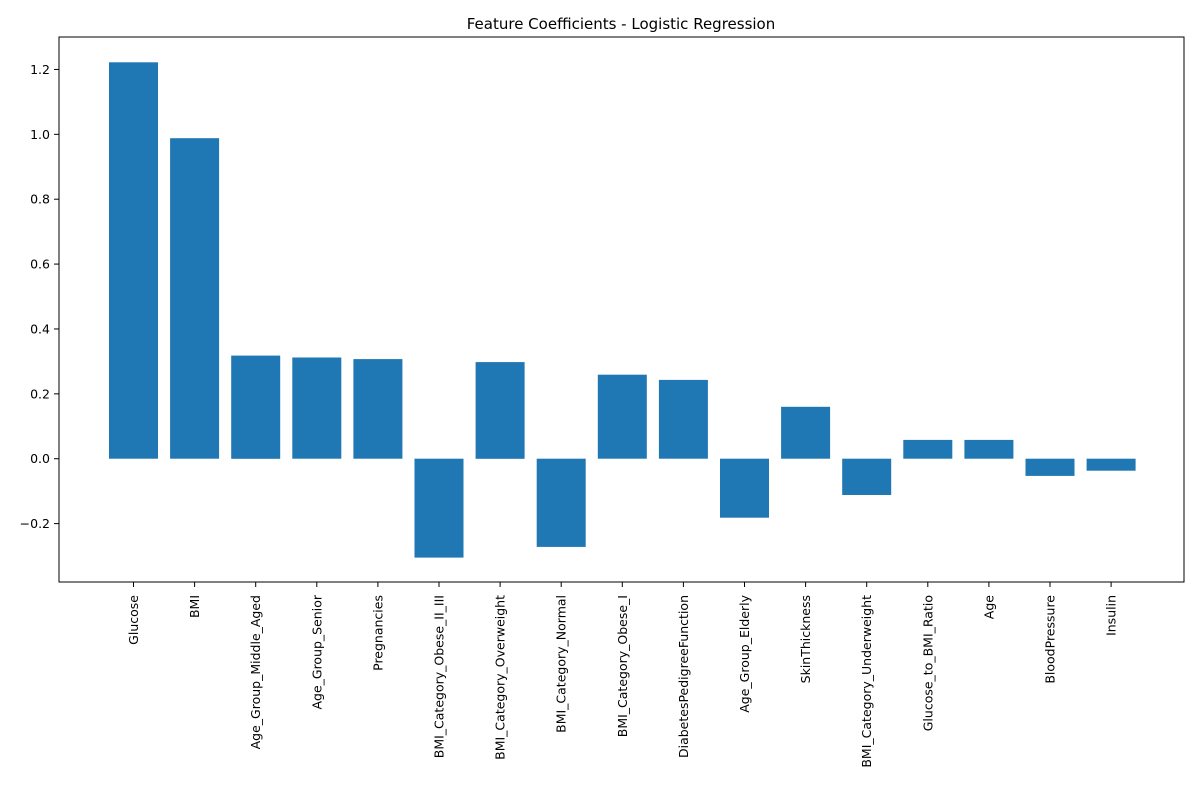 This screenshot has width=1200, height=800. I want to click on x-tick-label: BMI_Category_Underweight, so click(866, 681).